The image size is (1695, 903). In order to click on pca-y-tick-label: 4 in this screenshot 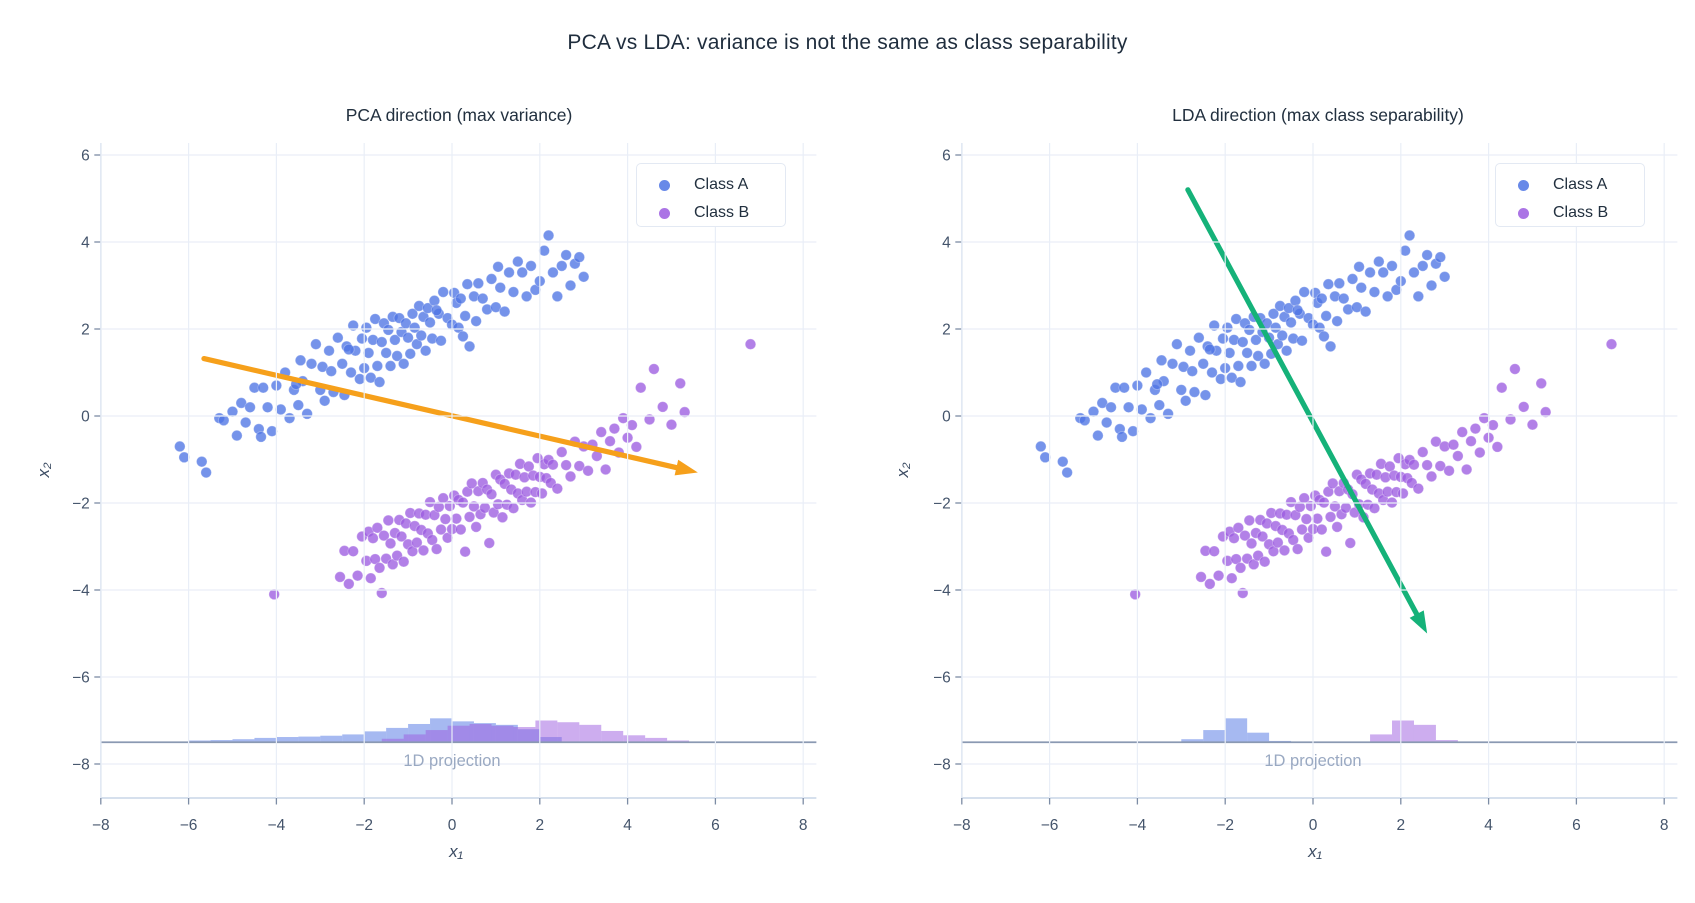, I will do `click(85, 243)`.